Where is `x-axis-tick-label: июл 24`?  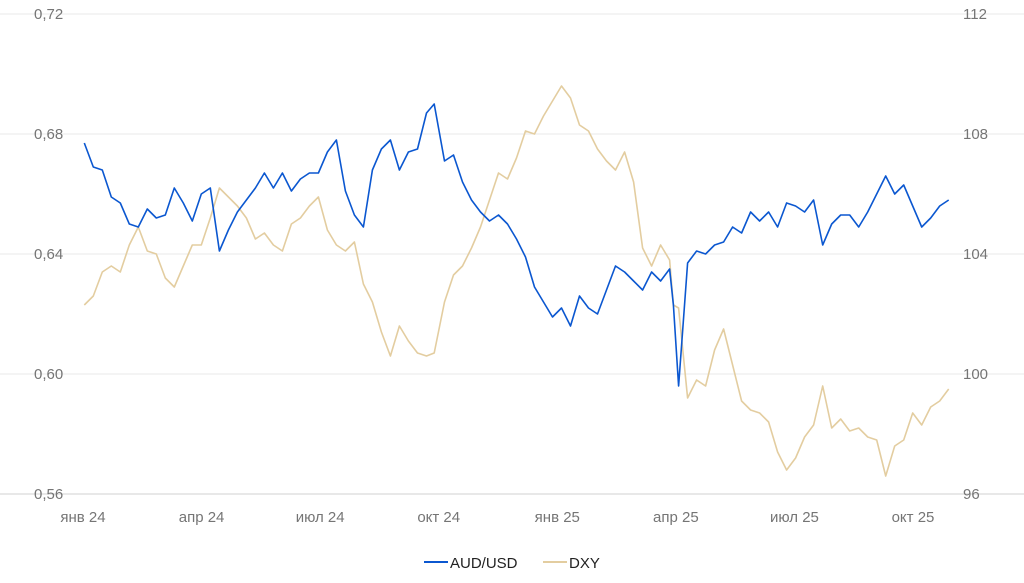 x-axis-tick-label: июл 24 is located at coordinates (320, 517).